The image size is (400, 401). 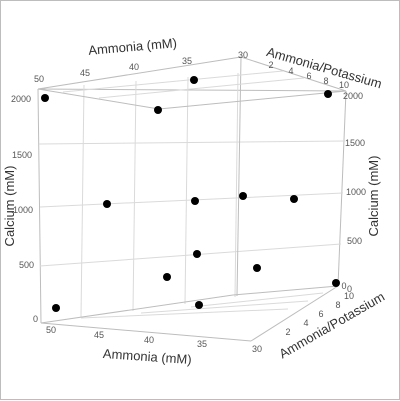 I want to click on y-tick-bottom-6: 6, so click(x=320, y=314).